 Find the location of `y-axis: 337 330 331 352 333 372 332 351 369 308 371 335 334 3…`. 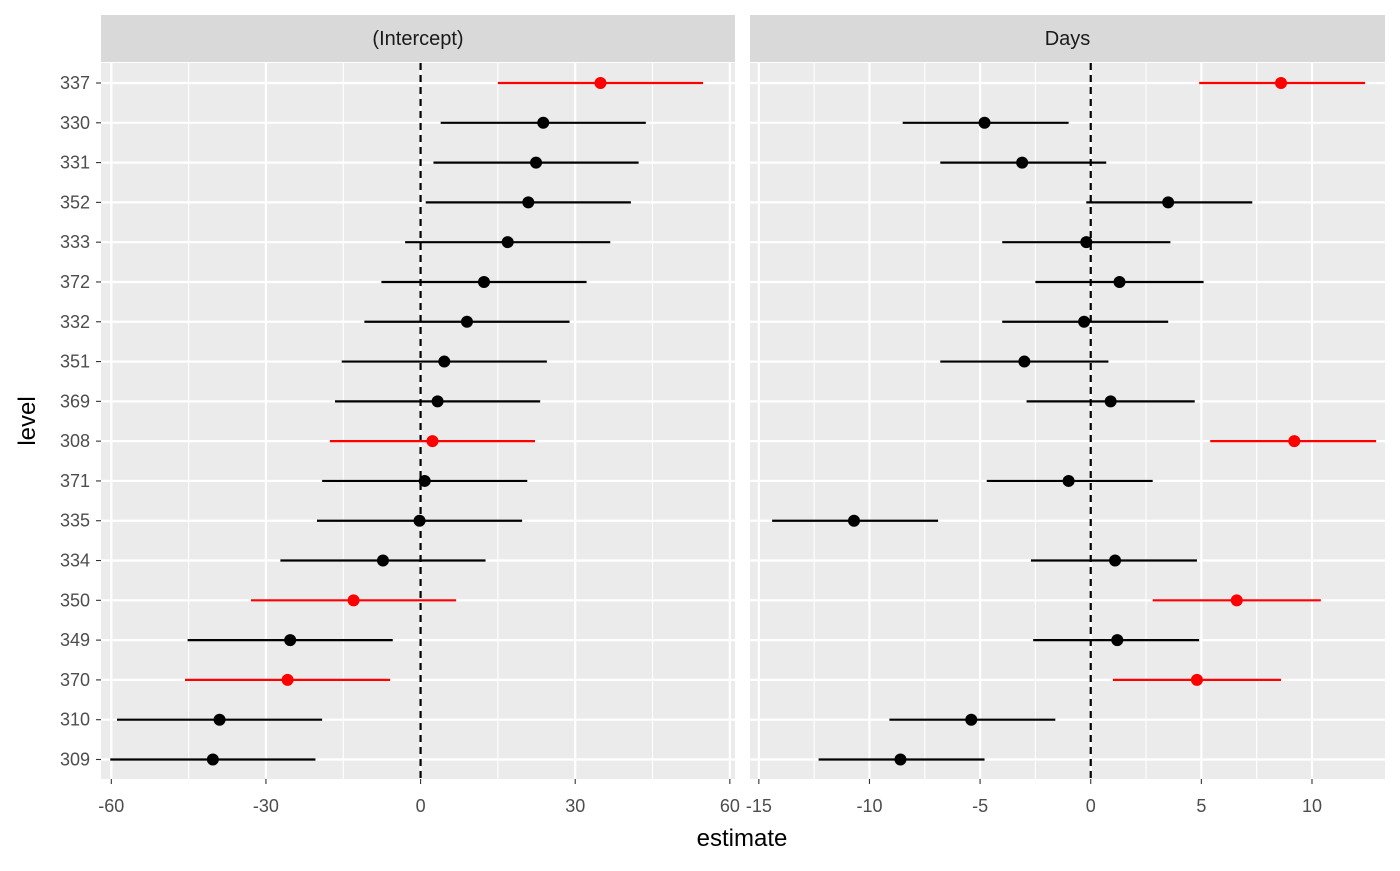

y-axis: 337 330 331 352 333 372 332 351 369 308 371 335 334 3… is located at coordinates (80, 421).